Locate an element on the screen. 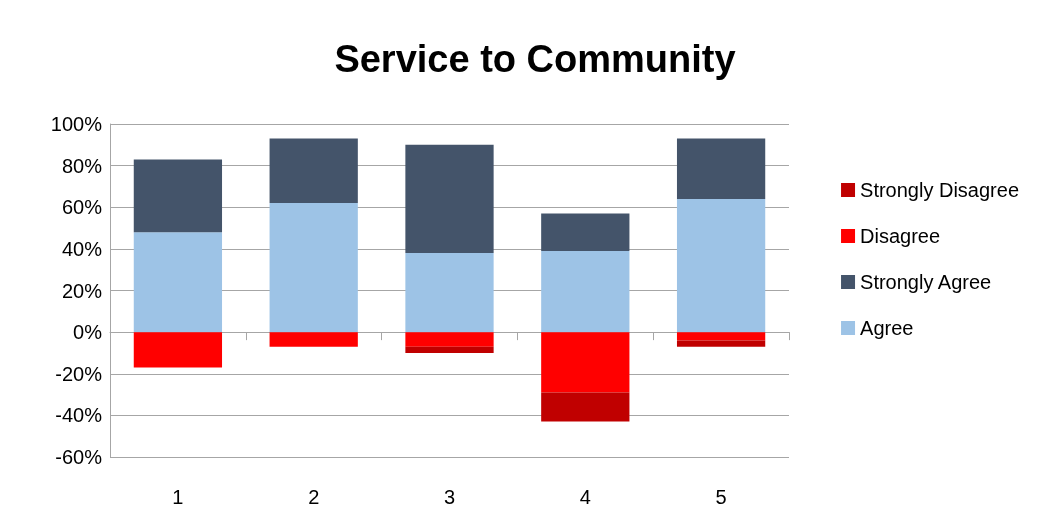  y-tick-label: -60% is located at coordinates (79, 457).